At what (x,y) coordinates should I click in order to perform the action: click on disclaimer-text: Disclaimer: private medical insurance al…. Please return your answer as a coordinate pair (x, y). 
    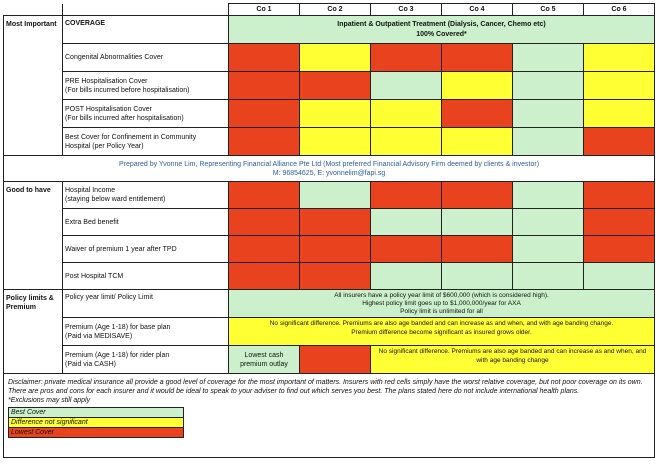
    Looking at the image, I should click on (325, 387).